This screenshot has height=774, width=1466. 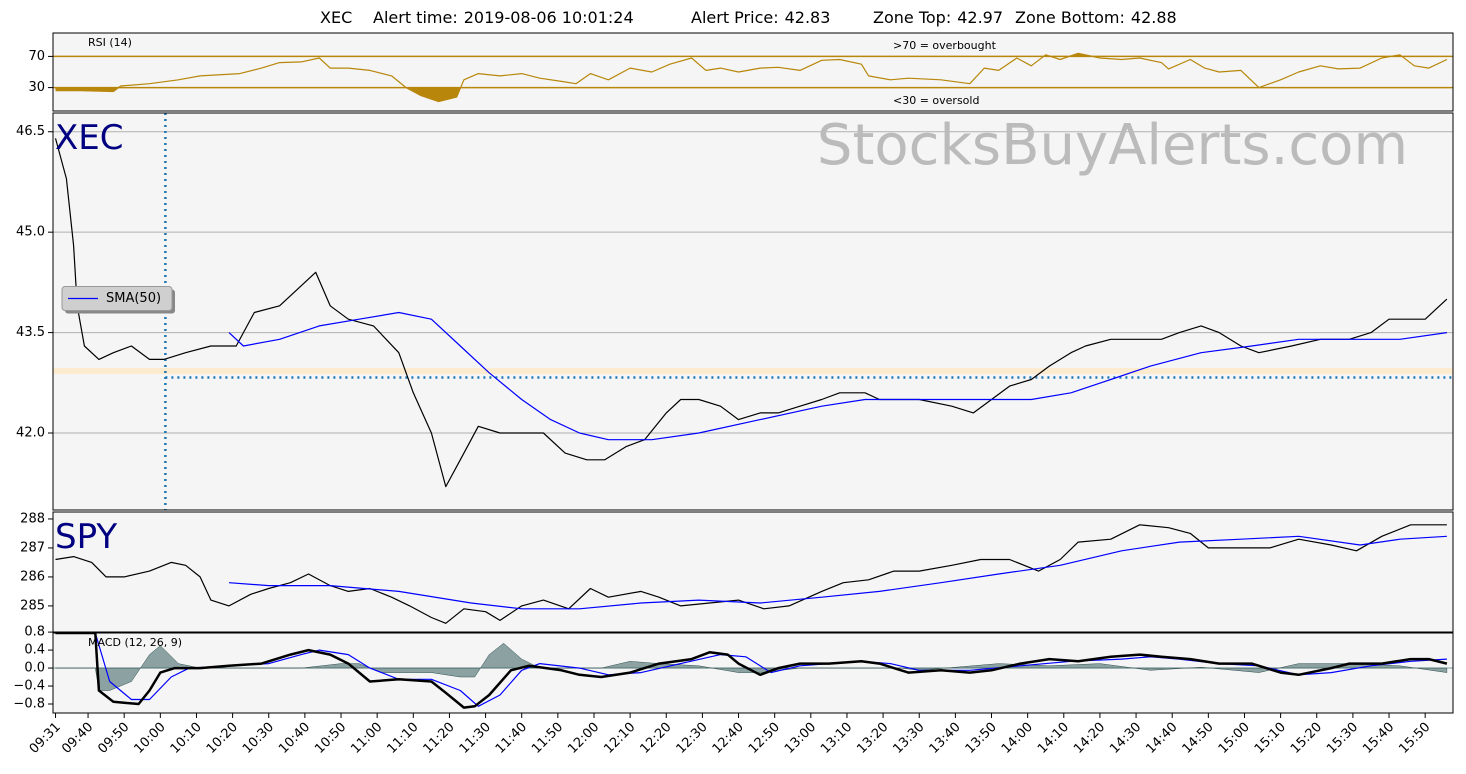 What do you see at coordinates (403, 738) in the screenshot?
I see `x-tick-label: 11:10` at bounding box center [403, 738].